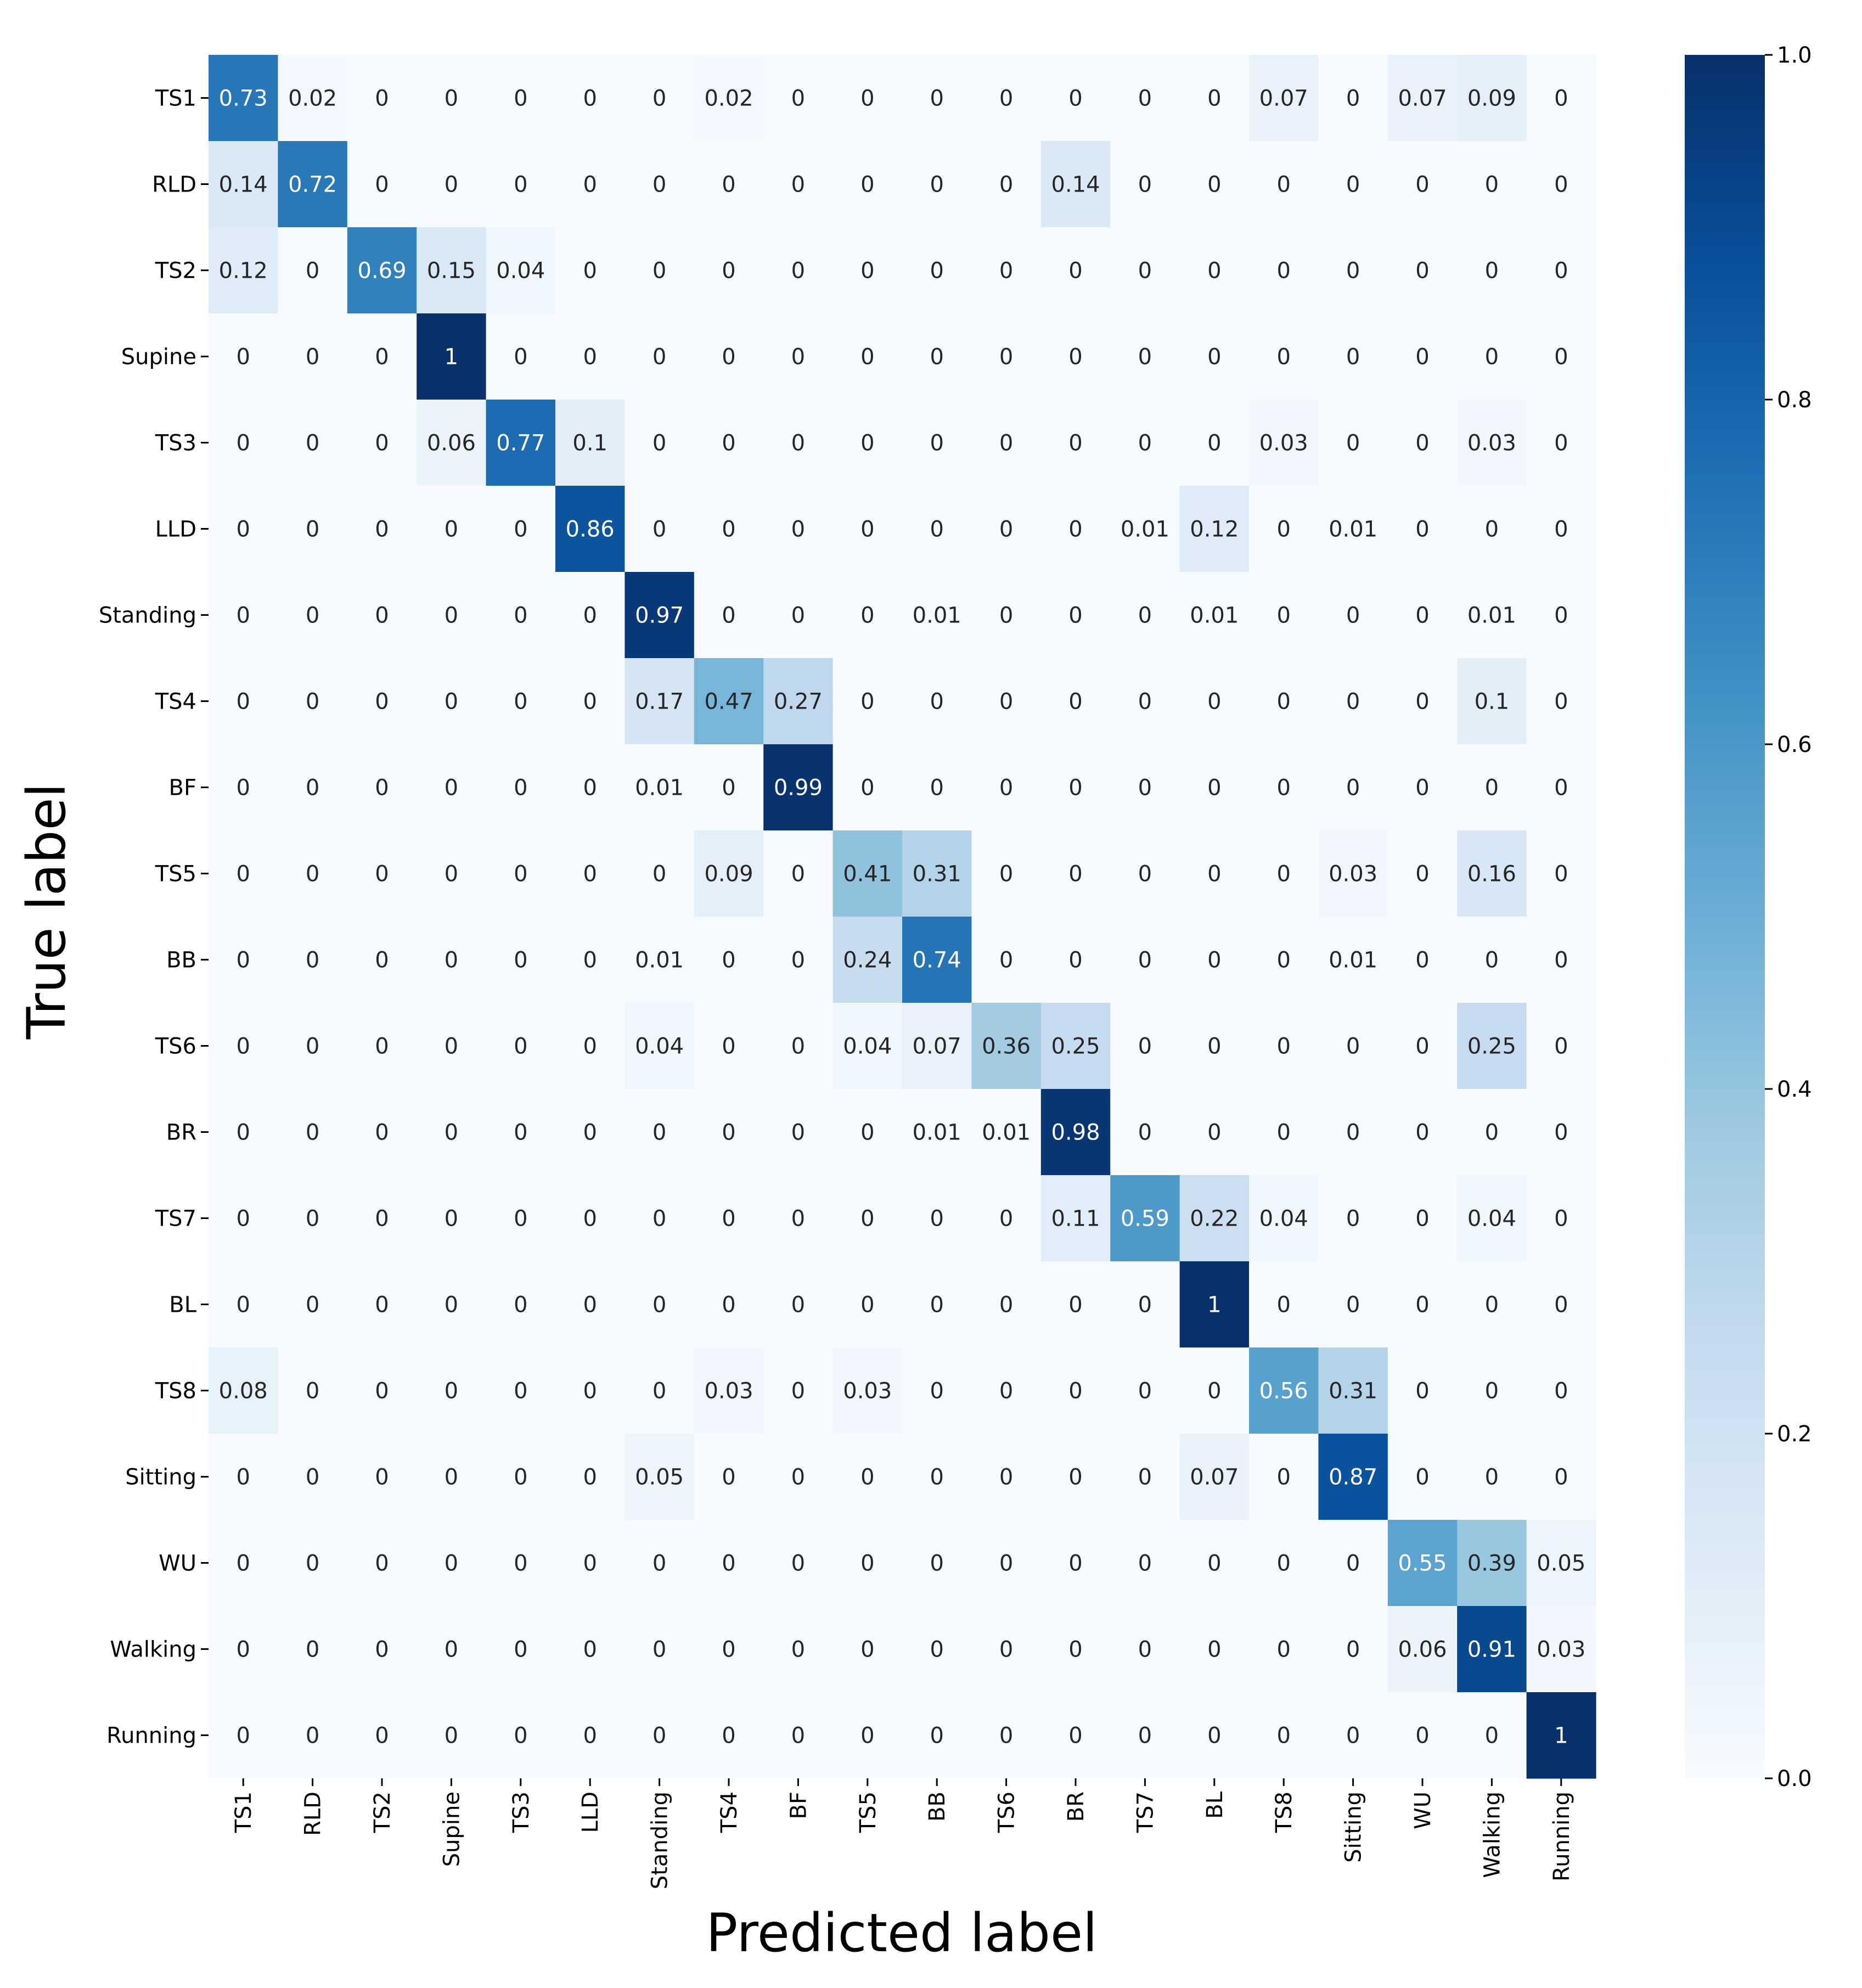 This screenshot has width=1862, height=1988. What do you see at coordinates (147, 616) in the screenshot?
I see `y-tick-label: Standing` at bounding box center [147, 616].